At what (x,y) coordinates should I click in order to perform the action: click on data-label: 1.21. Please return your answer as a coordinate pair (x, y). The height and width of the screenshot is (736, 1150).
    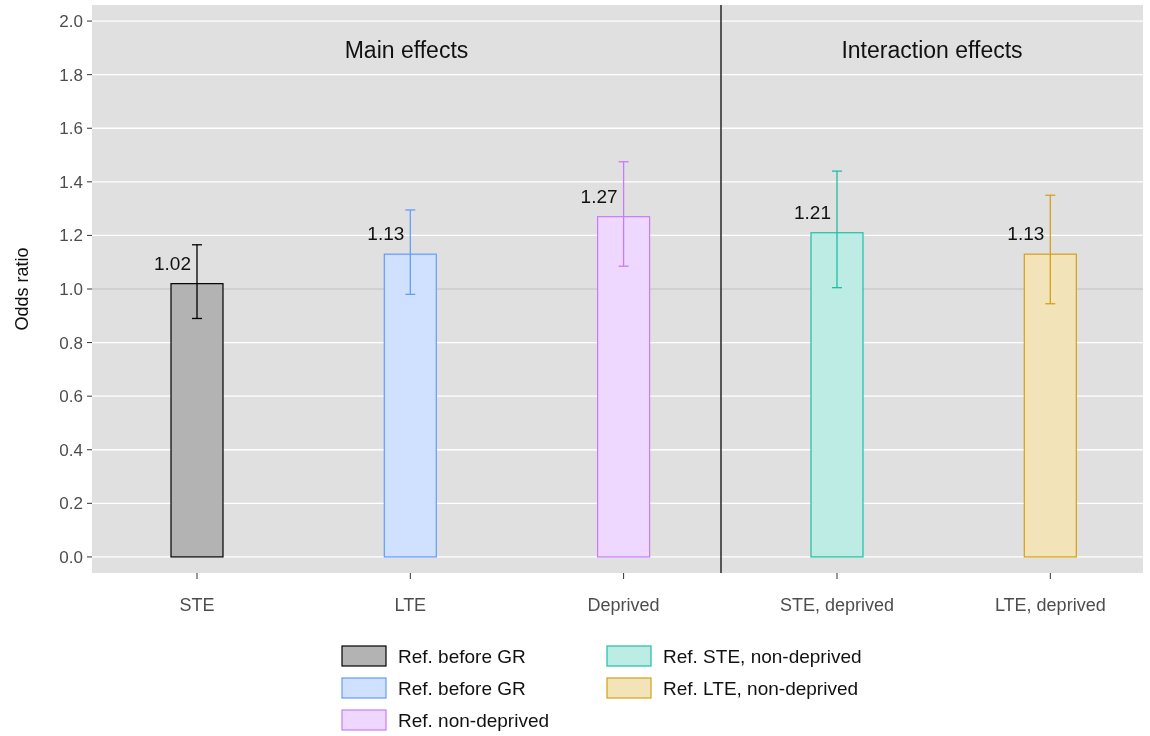
    Looking at the image, I should click on (812, 212).